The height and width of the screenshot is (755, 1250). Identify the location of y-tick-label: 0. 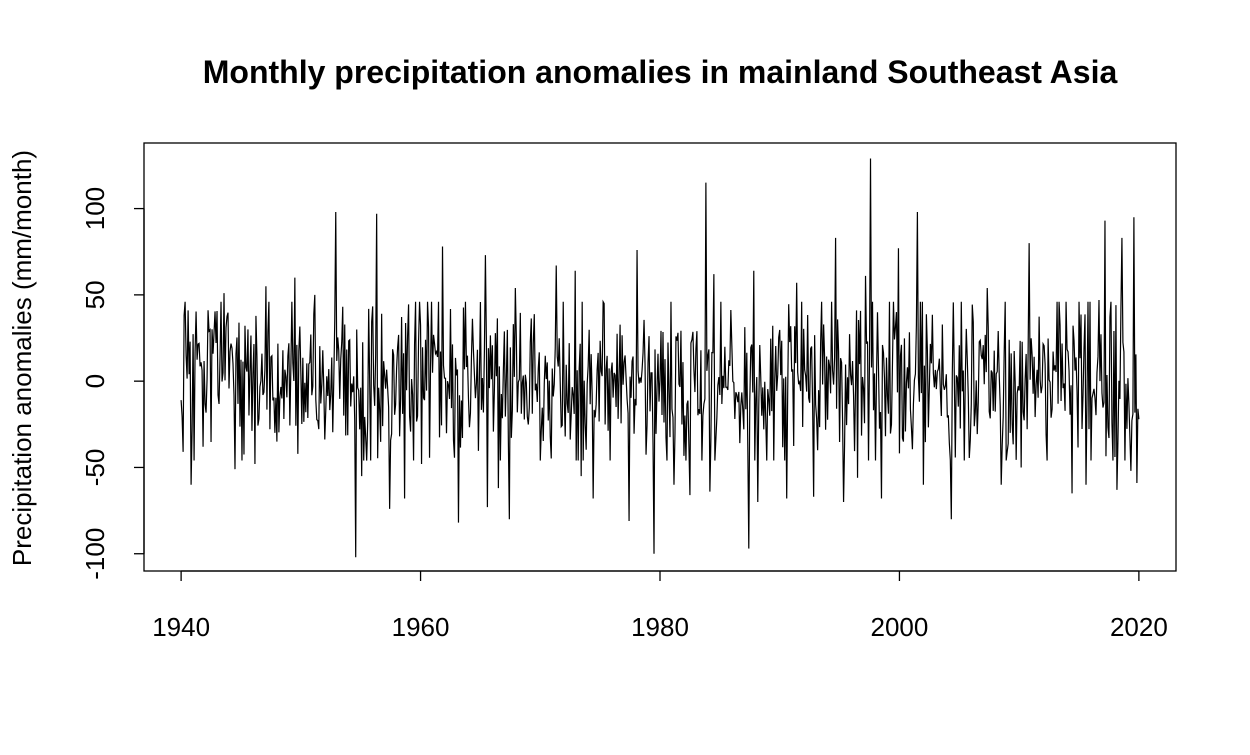
(95, 381).